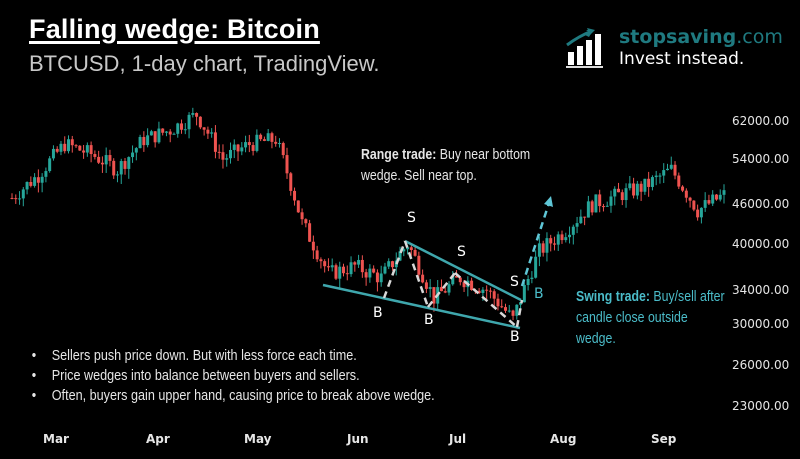  I want to click on wedge-lower-line, so click(421, 306).